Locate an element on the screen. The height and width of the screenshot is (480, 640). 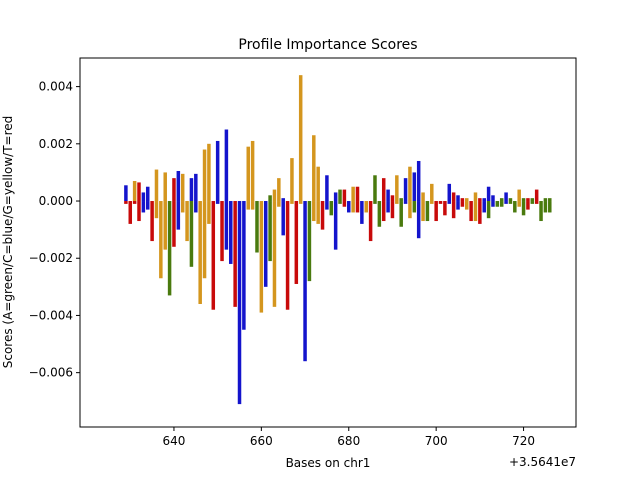
y-tick-label-5: 0.004 is located at coordinates (56, 87).